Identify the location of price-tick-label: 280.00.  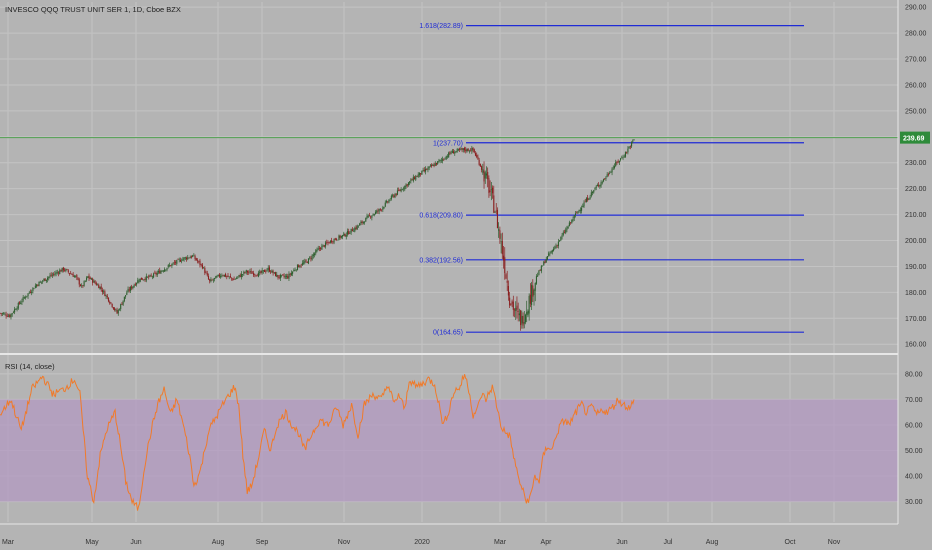
(916, 34).